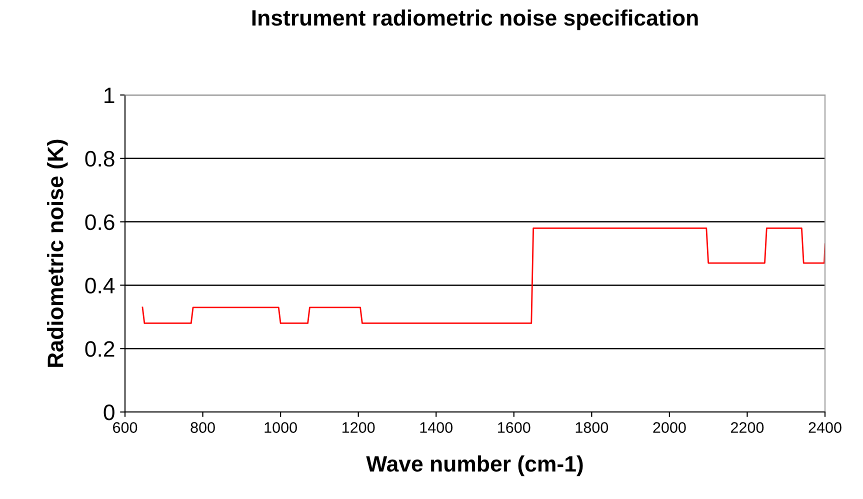 This screenshot has width=863, height=499. I want to click on x-axis-title: Wave number (cm-1), so click(474, 465).